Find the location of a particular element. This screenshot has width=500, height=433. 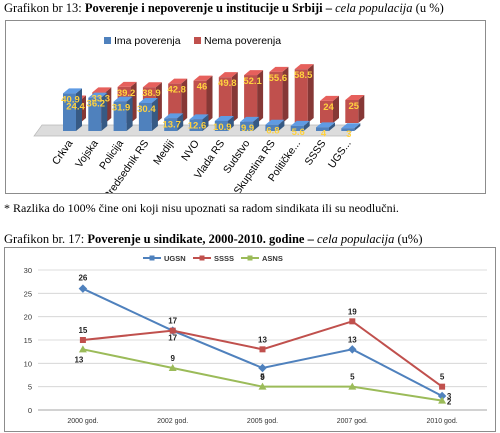

chart1-bar-ima-7-top is located at coordinates (224, 118).